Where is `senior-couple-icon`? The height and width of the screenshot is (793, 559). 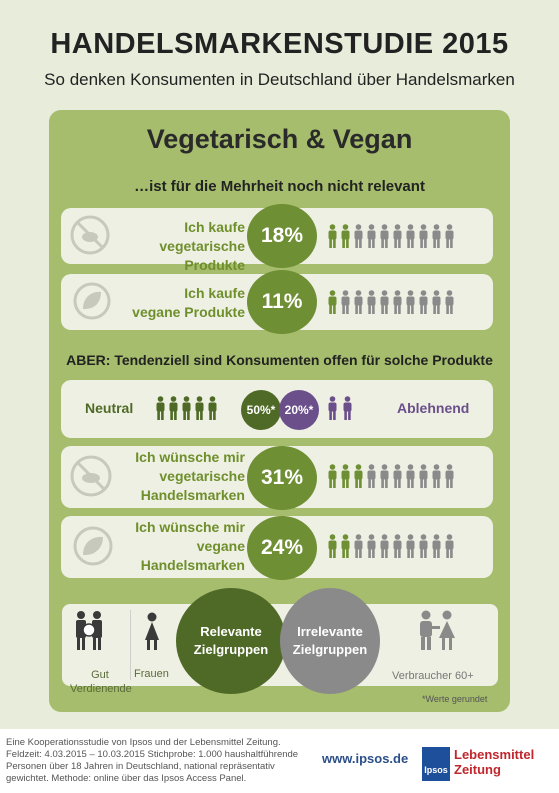 senior-couple-icon is located at coordinates (437, 630).